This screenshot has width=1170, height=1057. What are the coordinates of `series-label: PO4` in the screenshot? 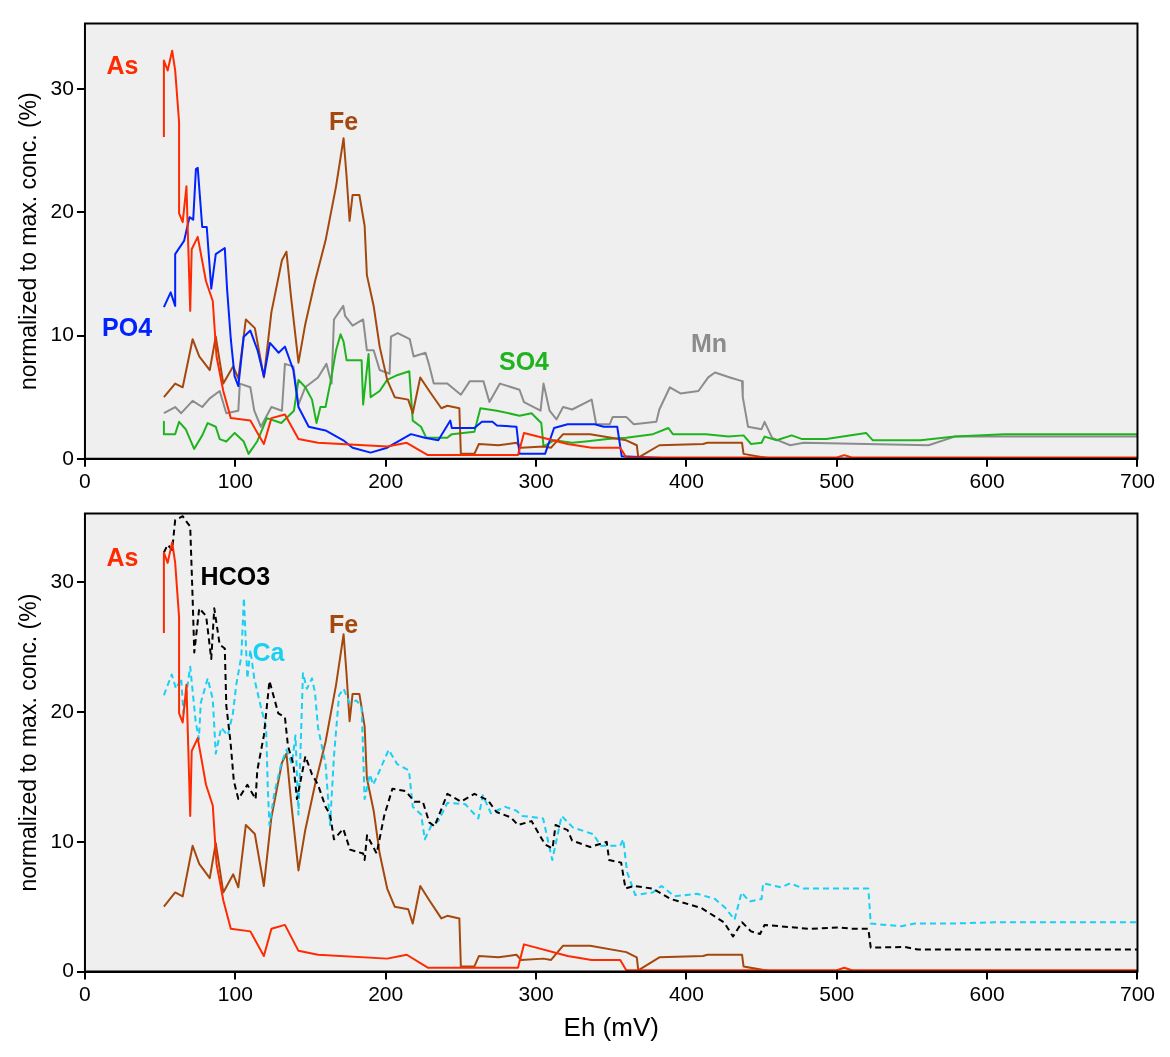 It's located at (127, 327).